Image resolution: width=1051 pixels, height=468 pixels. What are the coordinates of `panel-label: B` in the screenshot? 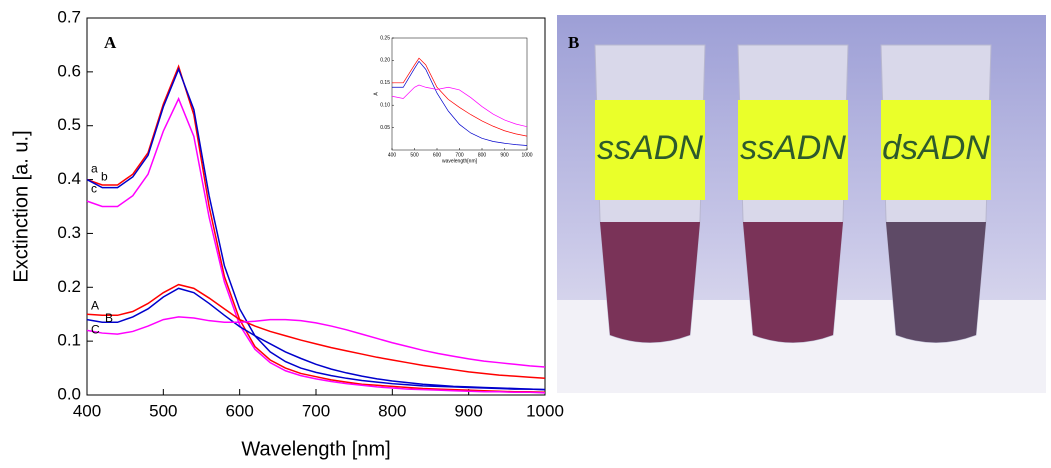 It's located at (573, 42).